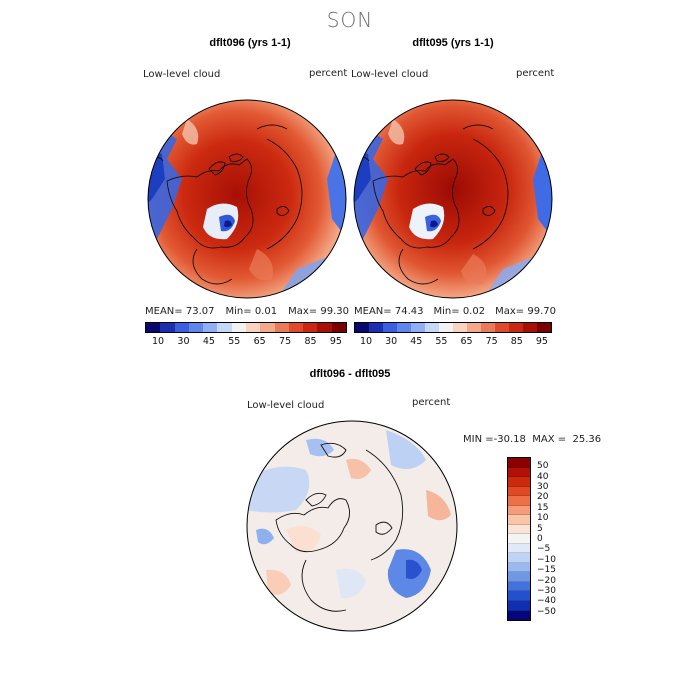 The height and width of the screenshot is (700, 700). I want to click on diff-colorbar-tick-label: 30, so click(543, 487).